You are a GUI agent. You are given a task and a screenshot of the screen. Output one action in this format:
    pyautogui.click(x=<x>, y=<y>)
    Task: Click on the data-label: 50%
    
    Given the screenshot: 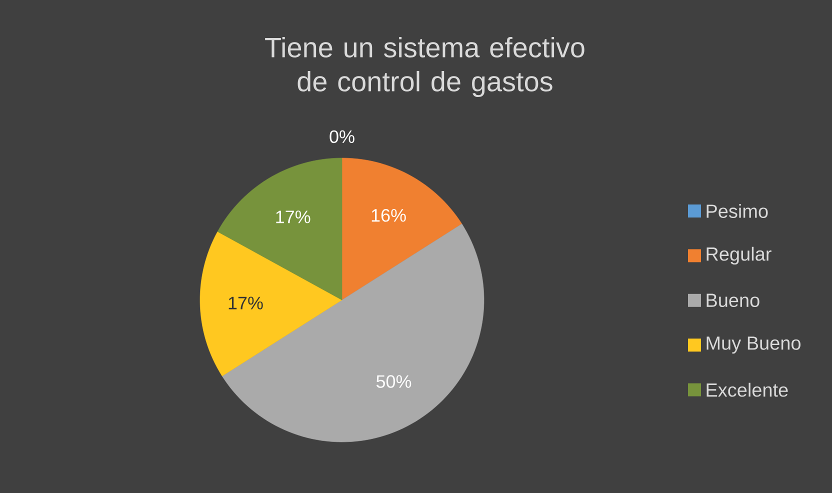 What is the action you would take?
    pyautogui.click(x=394, y=381)
    